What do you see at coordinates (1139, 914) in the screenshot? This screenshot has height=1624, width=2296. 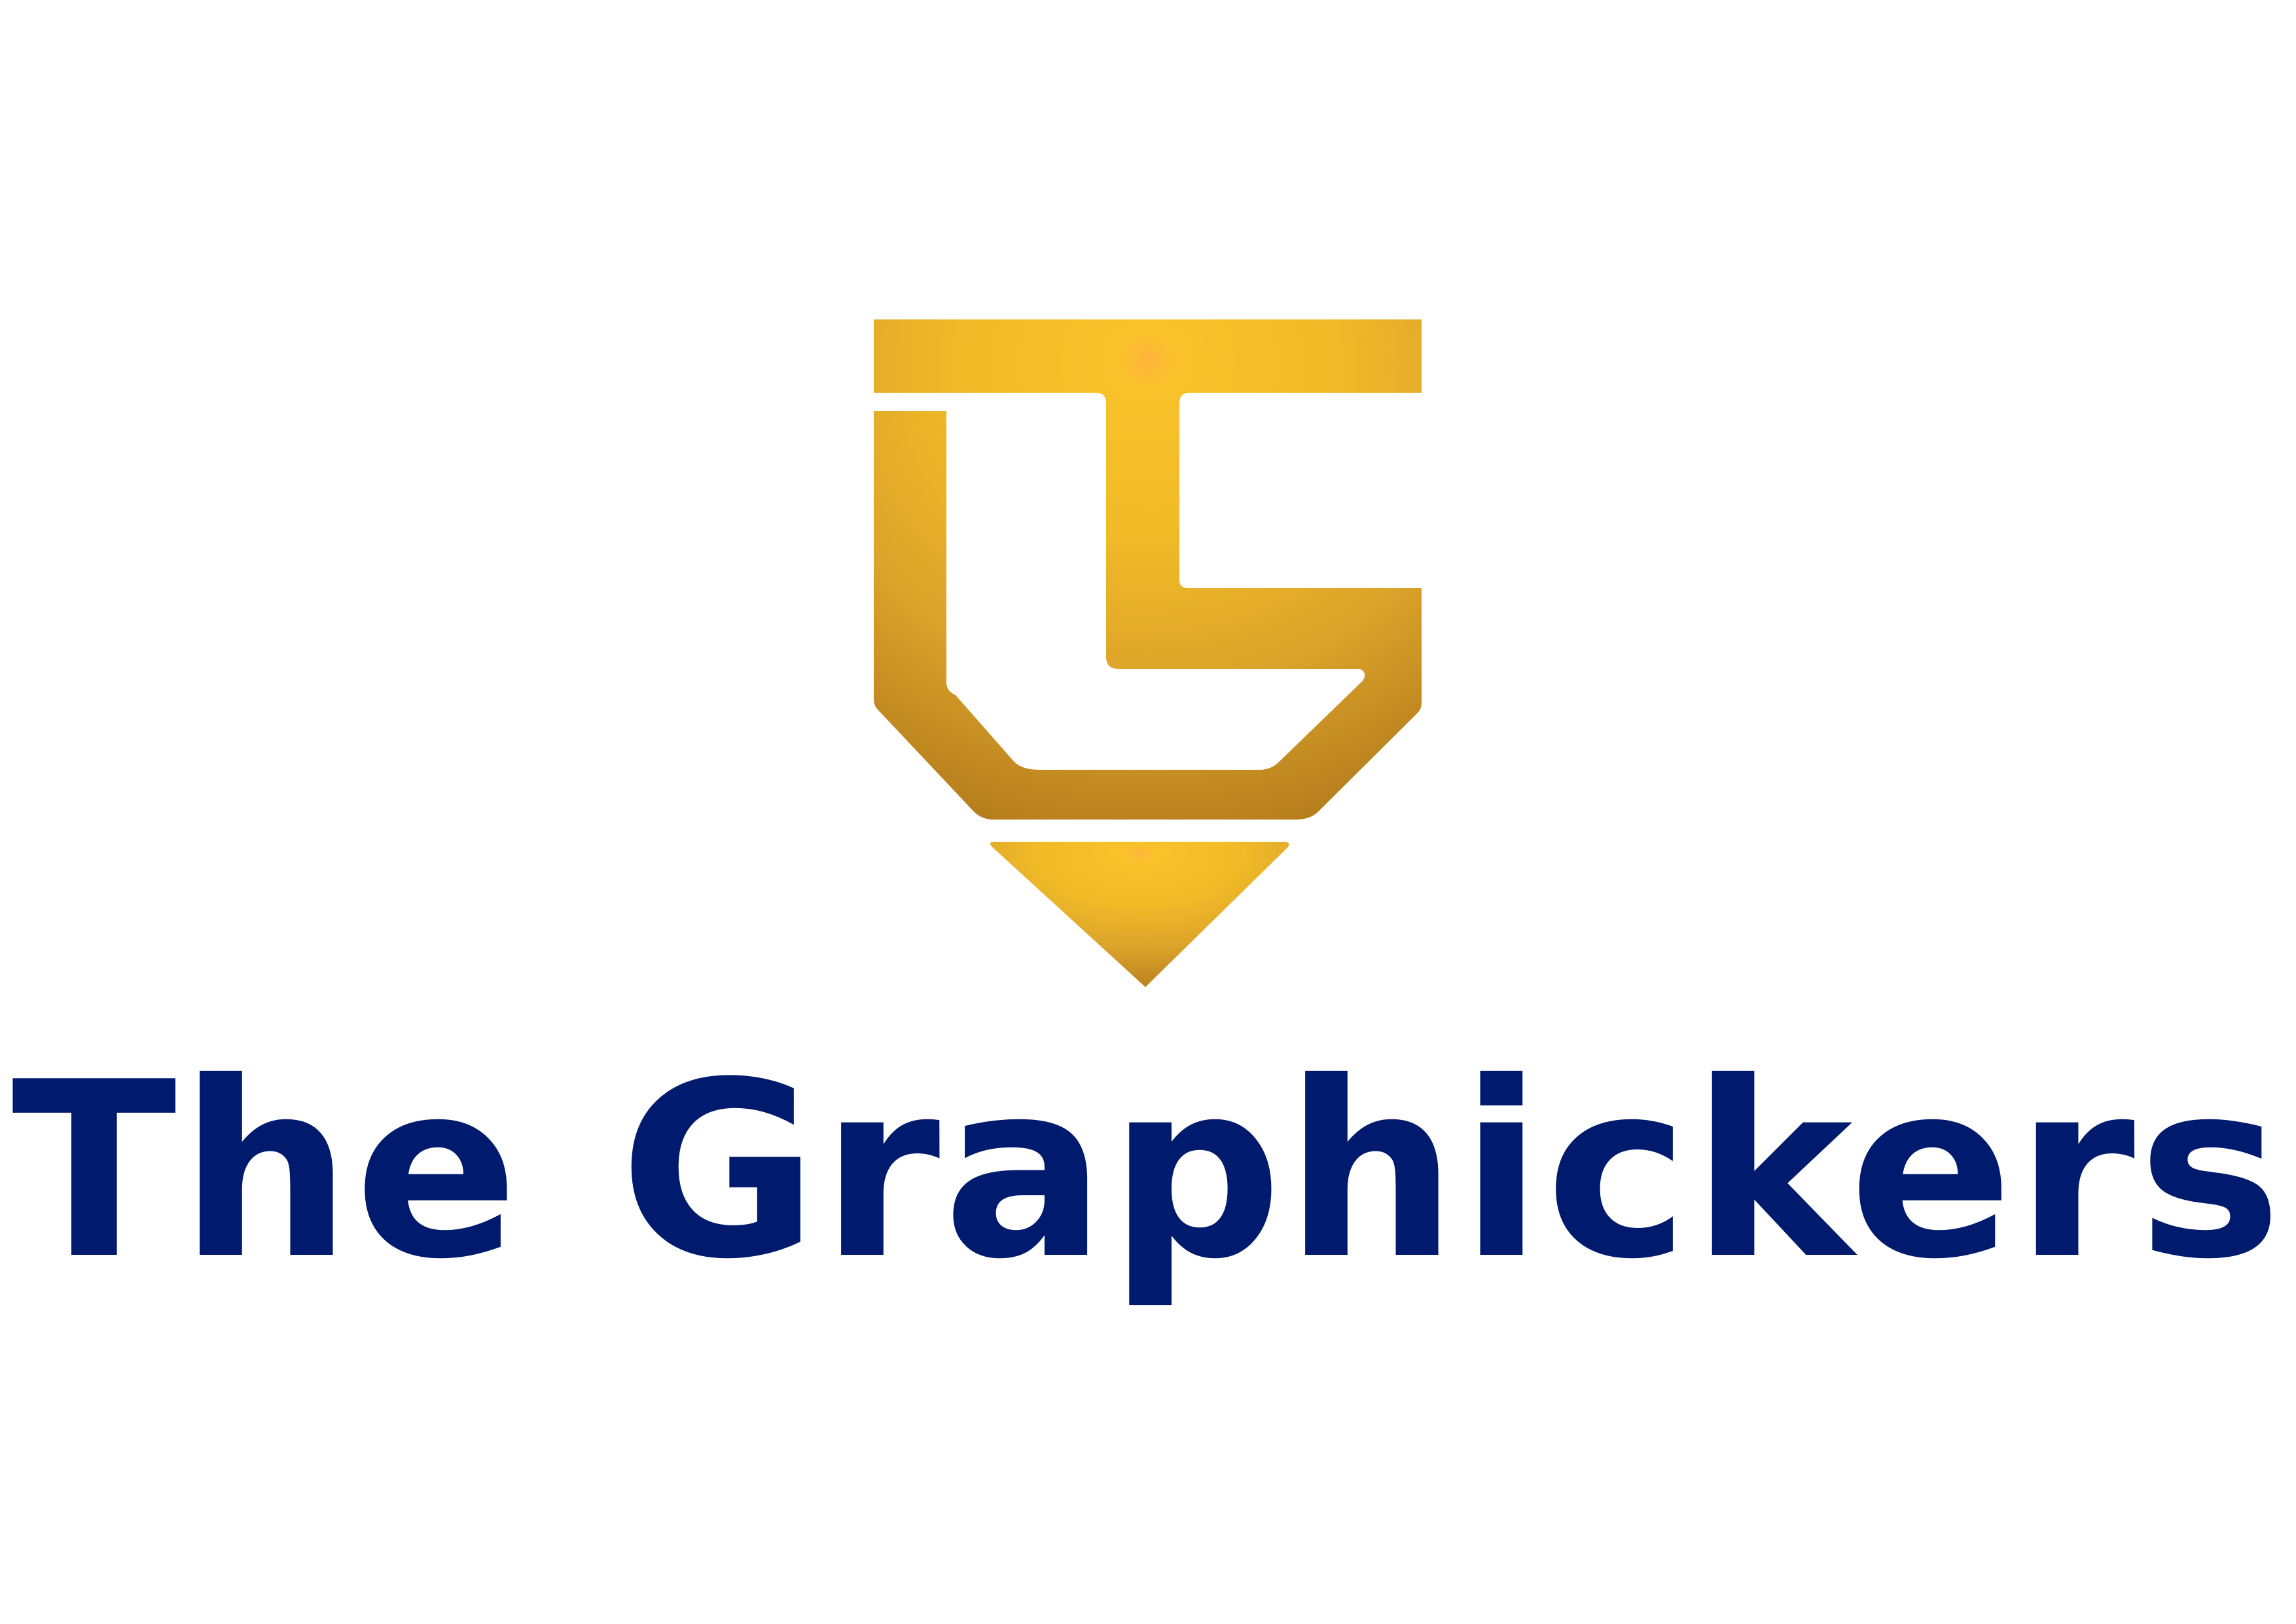 I see `monogram-pencil-tip` at bounding box center [1139, 914].